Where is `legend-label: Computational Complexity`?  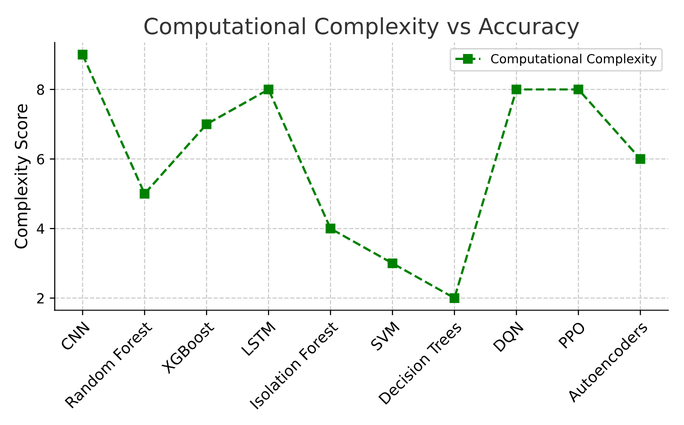 legend-label: Computational Complexity is located at coordinates (574, 60).